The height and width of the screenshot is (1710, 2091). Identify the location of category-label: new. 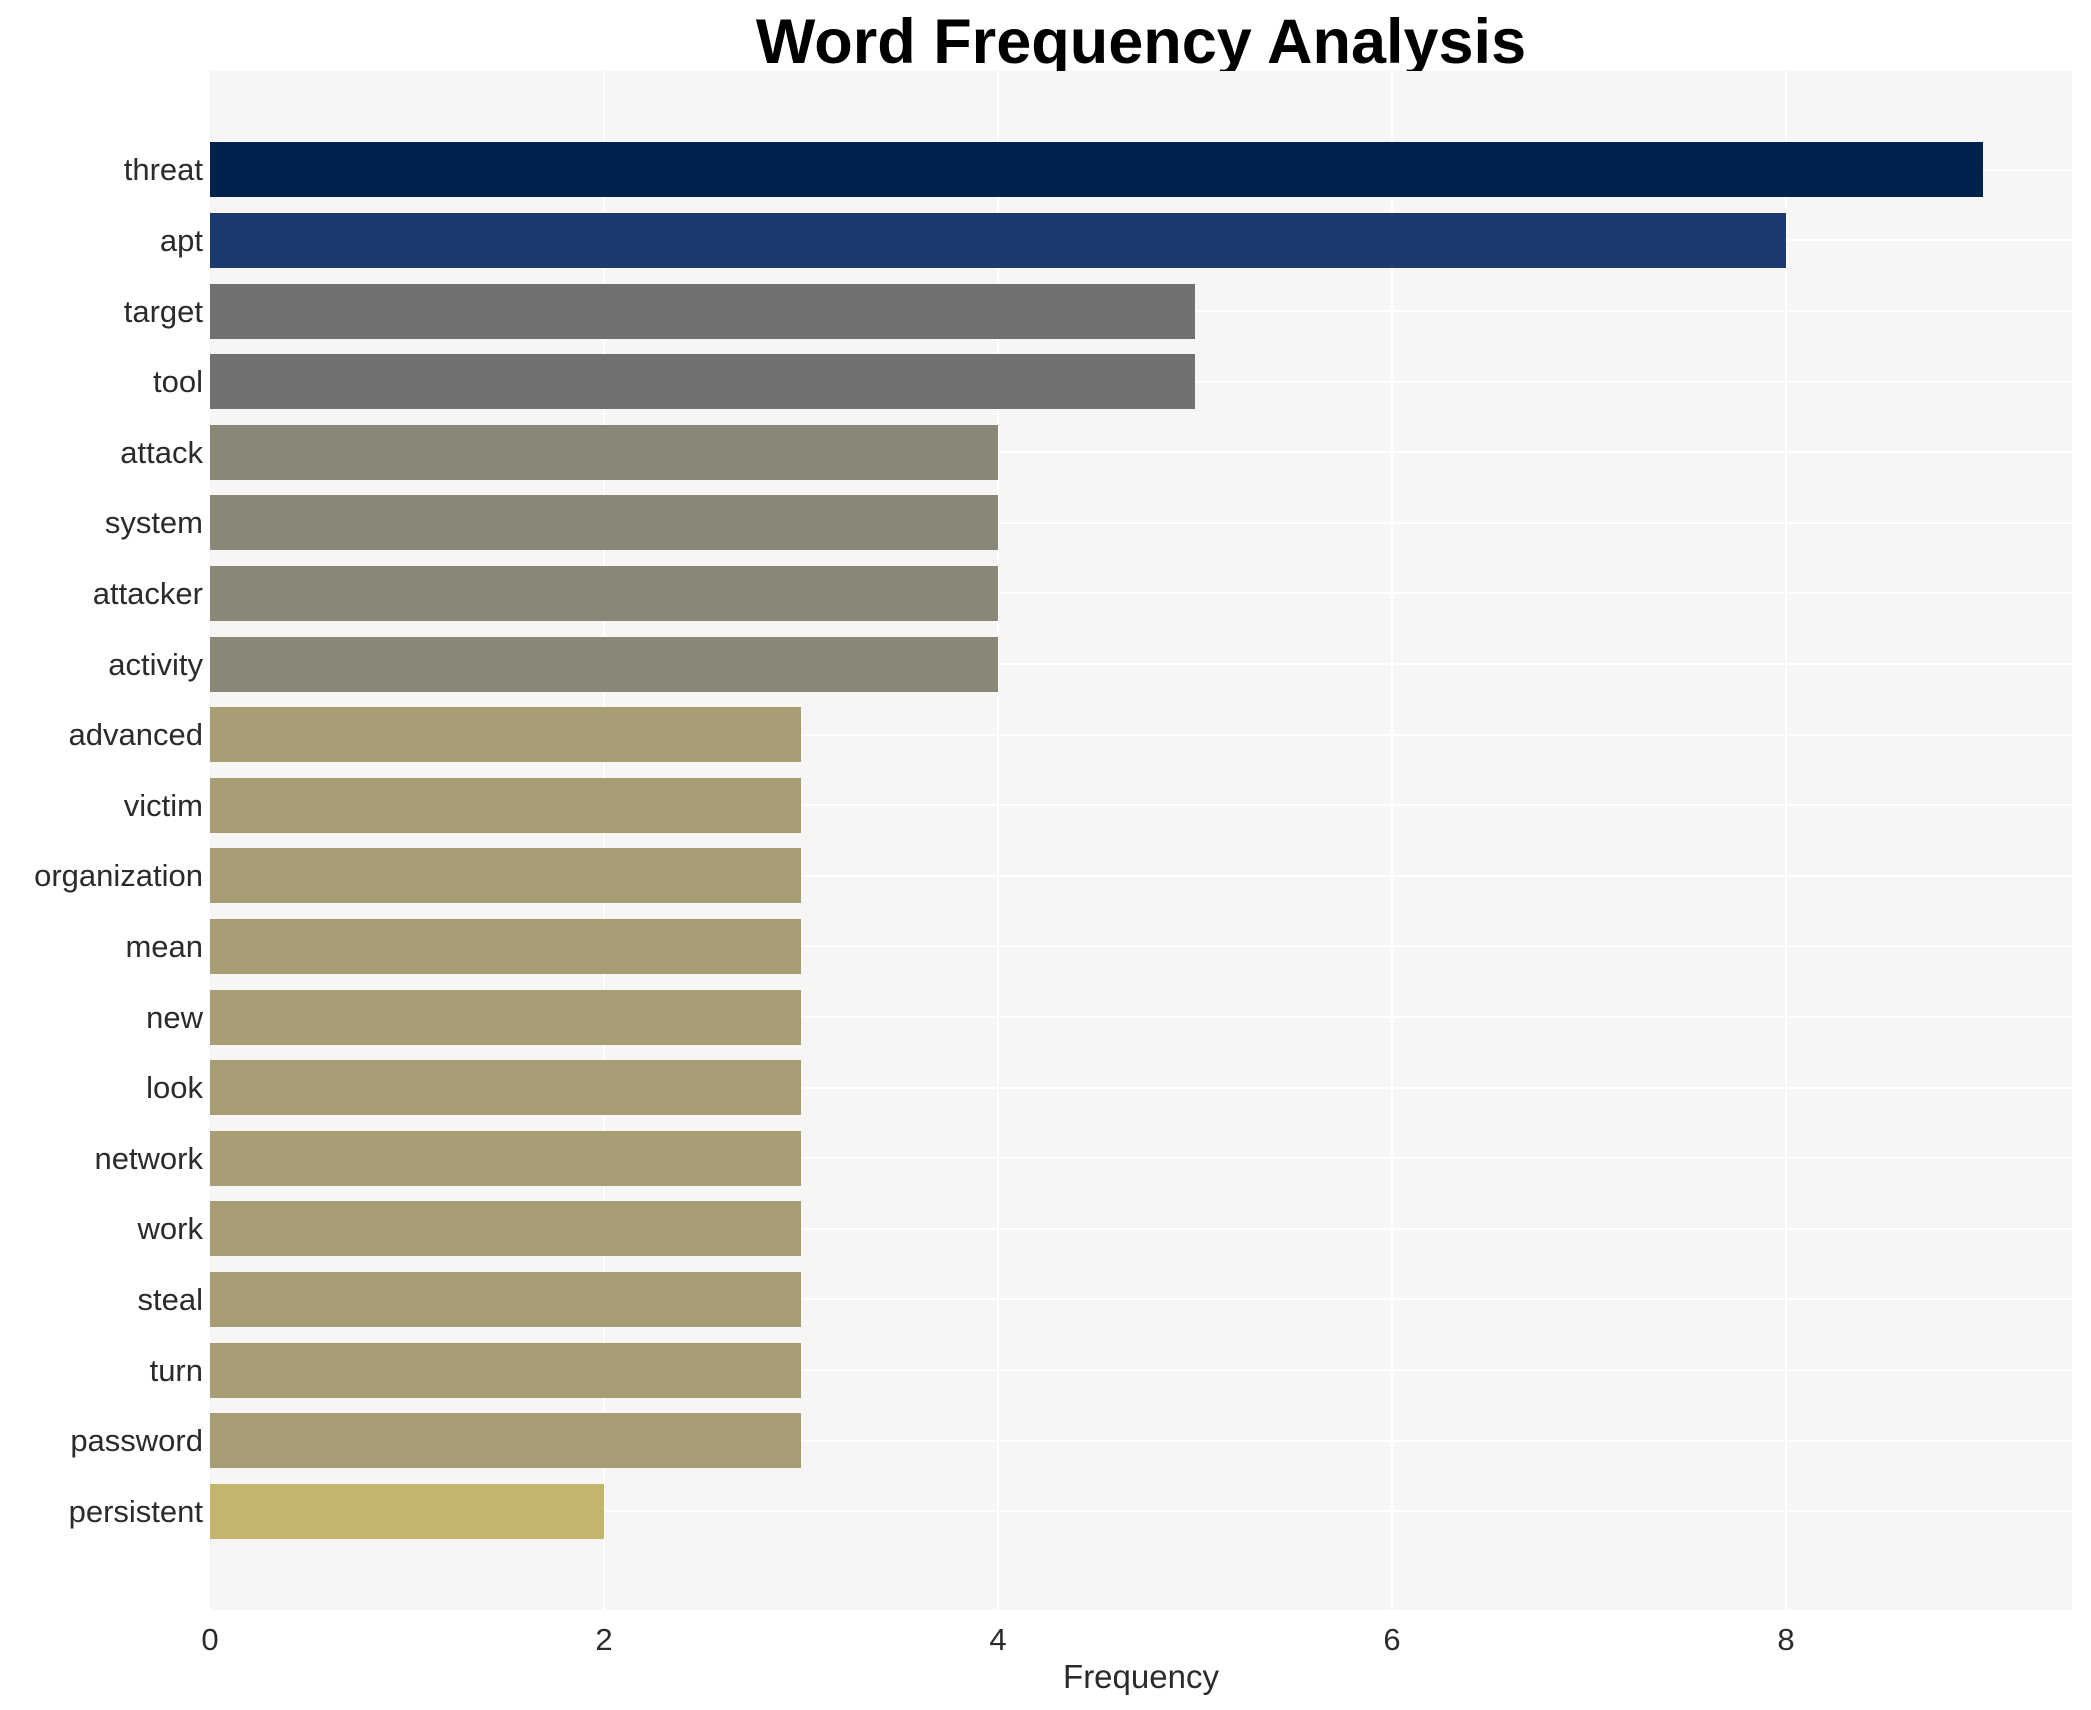
(174, 1017).